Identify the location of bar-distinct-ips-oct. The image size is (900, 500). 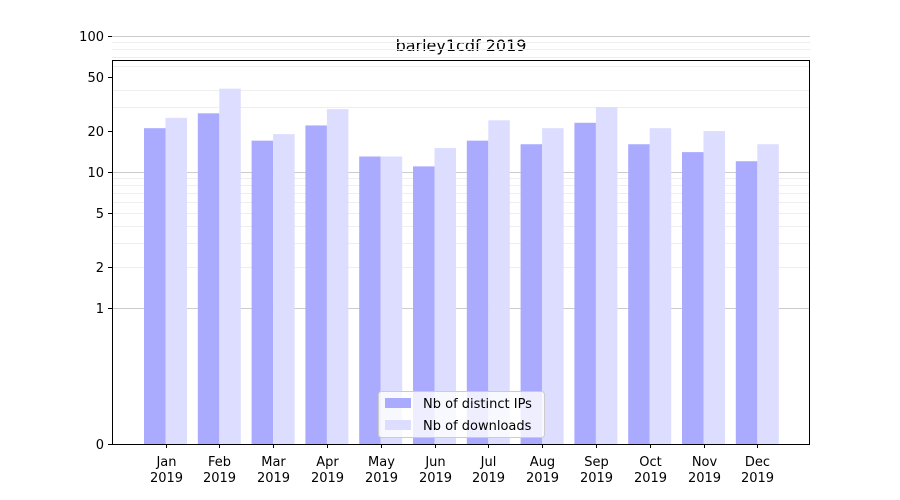
(639, 294).